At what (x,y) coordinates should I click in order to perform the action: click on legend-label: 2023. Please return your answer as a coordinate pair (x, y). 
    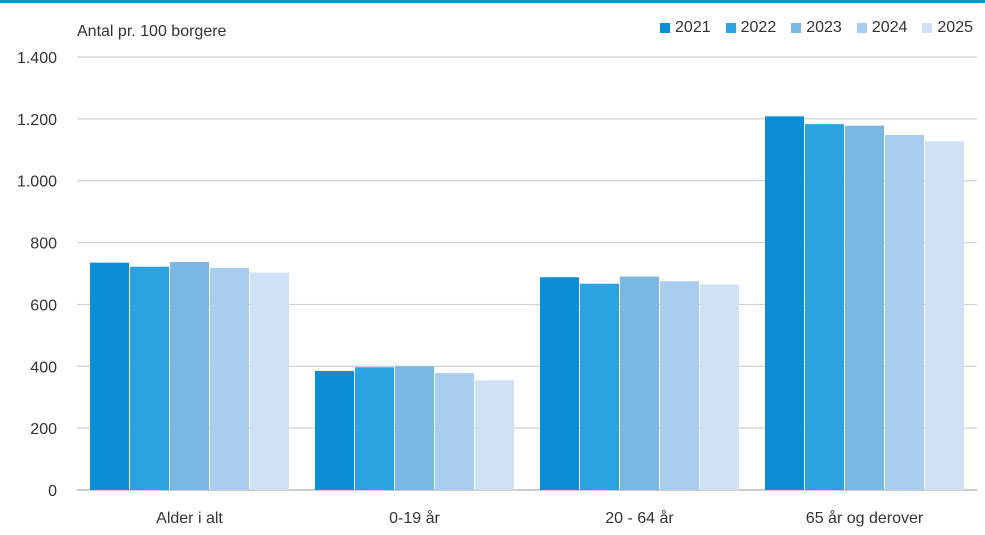
    Looking at the image, I should click on (824, 27).